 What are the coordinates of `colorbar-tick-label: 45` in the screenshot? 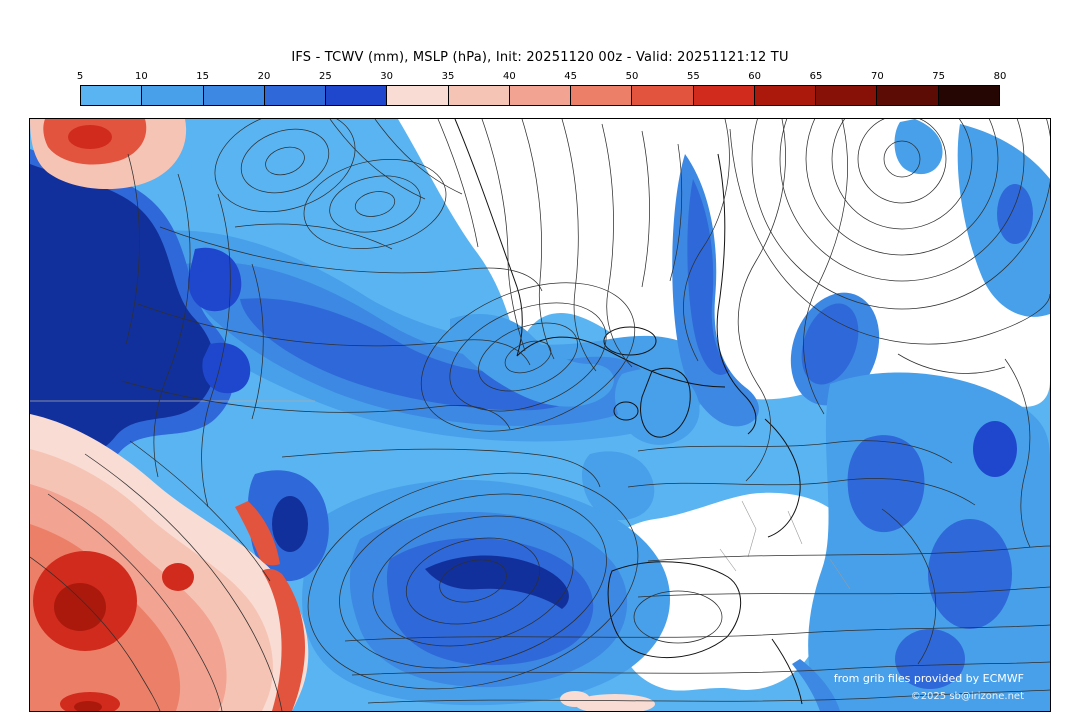 It's located at (571, 76).